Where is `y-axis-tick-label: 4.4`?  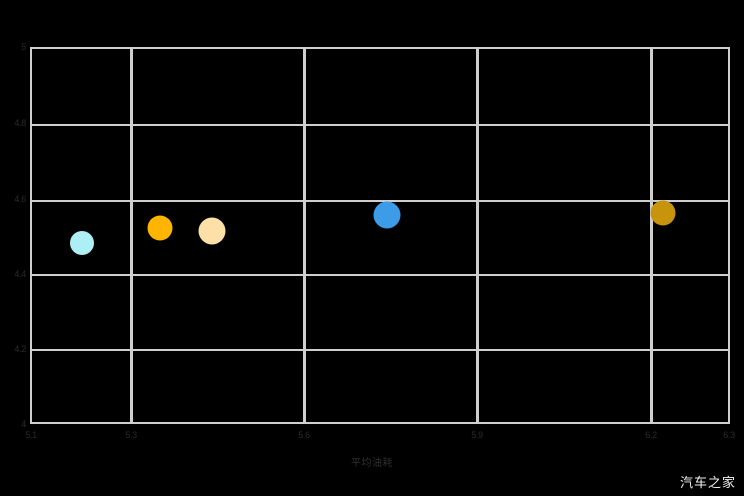 y-axis-tick-label: 4.4 is located at coordinates (20, 274).